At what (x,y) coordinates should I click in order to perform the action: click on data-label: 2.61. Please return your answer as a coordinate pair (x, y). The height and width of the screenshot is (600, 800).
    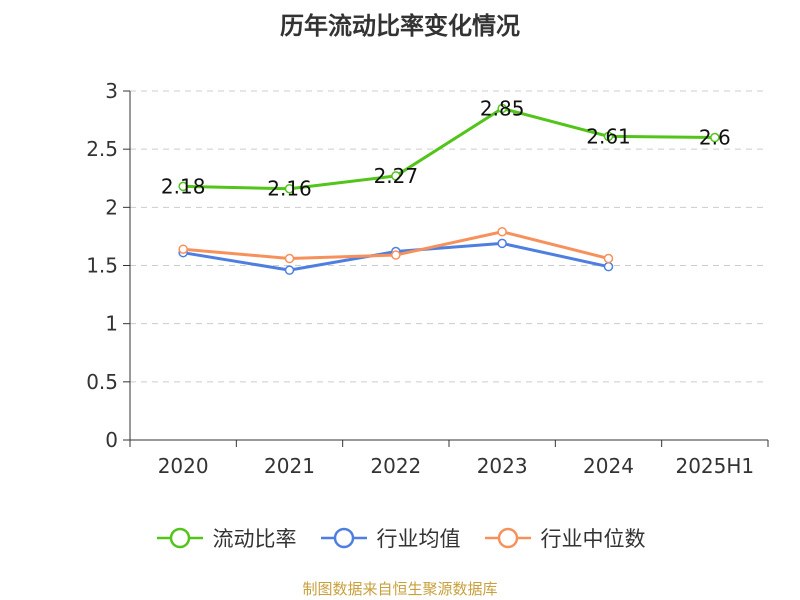
    Looking at the image, I should click on (608, 136).